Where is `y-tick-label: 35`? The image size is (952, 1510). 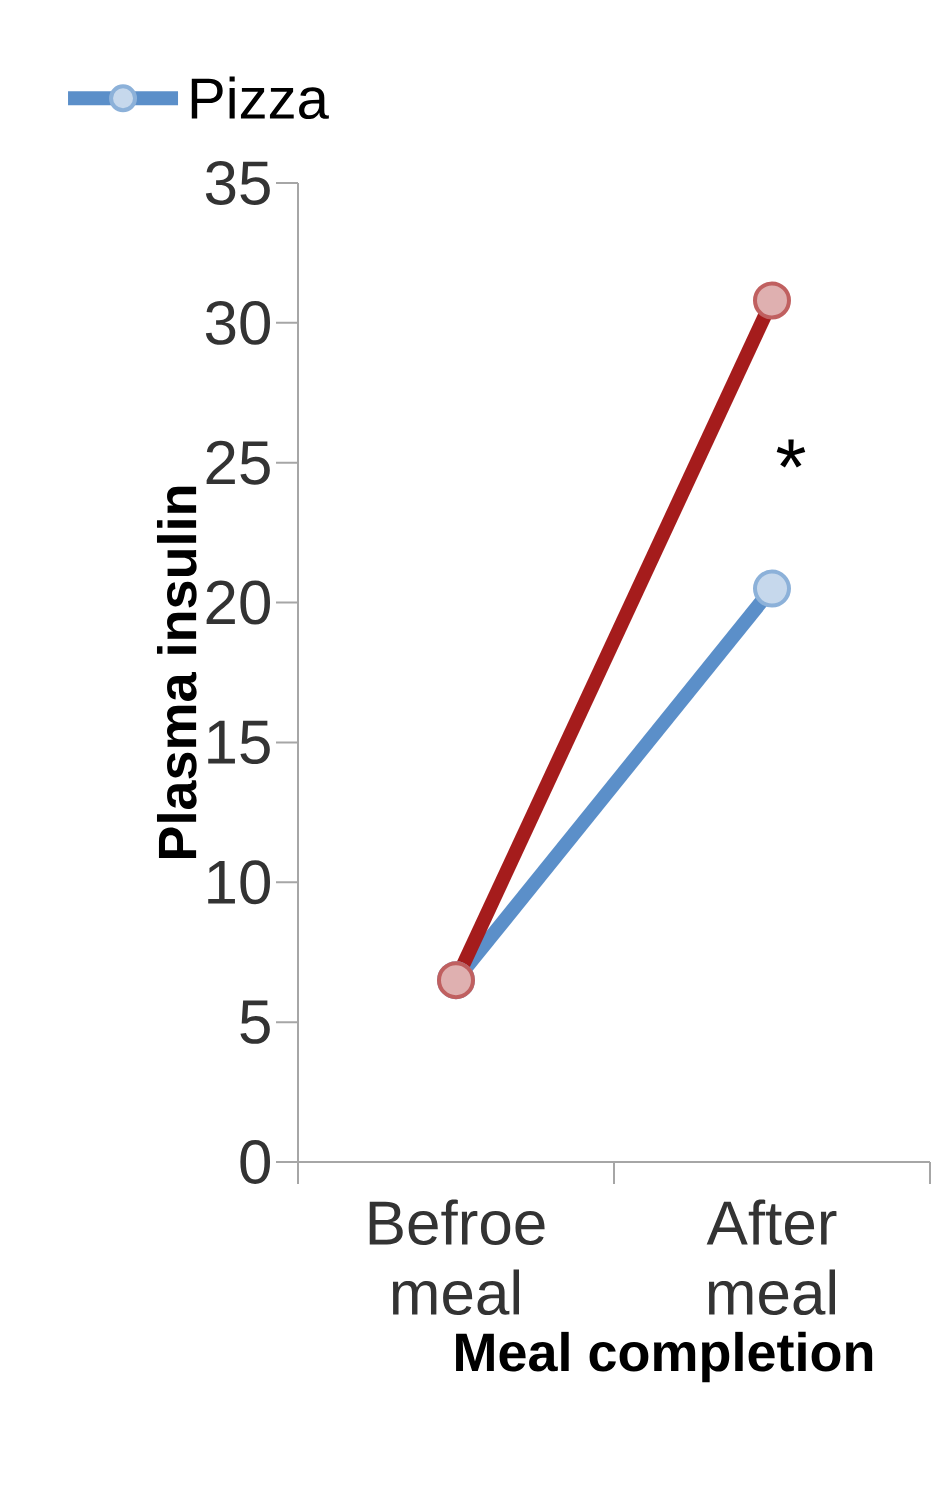 y-tick-label: 35 is located at coordinates (237, 183).